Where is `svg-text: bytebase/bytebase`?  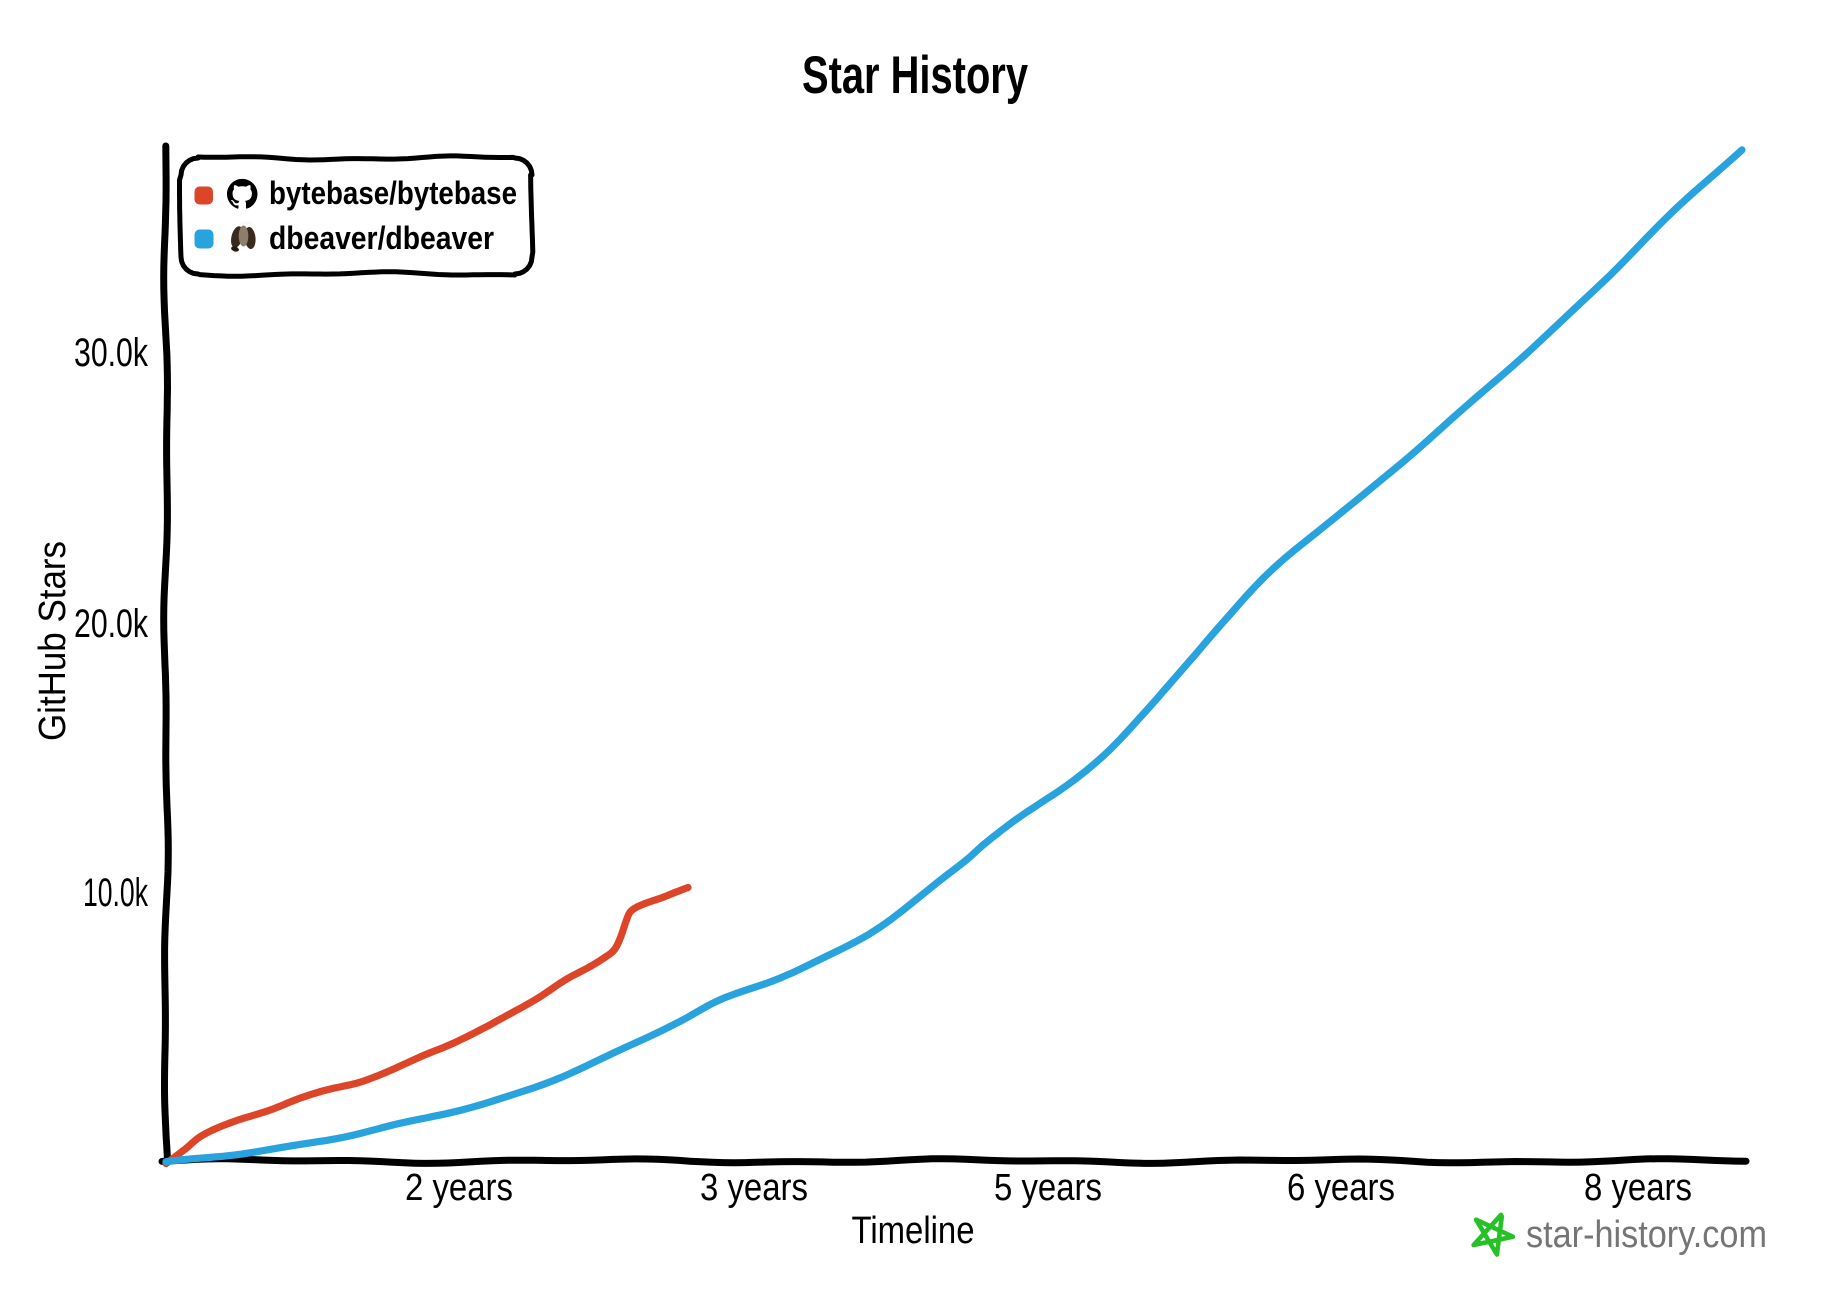 svg-text: bytebase/bytebase is located at coordinates (393, 193).